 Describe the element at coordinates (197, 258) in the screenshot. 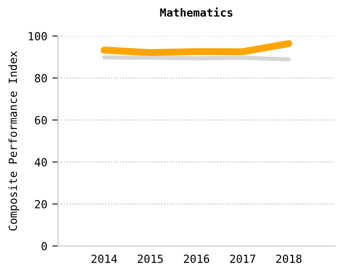

I see `x-tick-label: 2016` at that location.